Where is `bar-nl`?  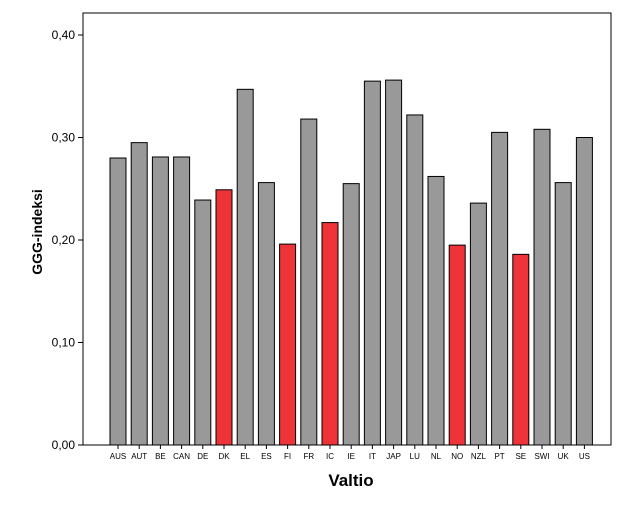 bar-nl is located at coordinates (436, 310).